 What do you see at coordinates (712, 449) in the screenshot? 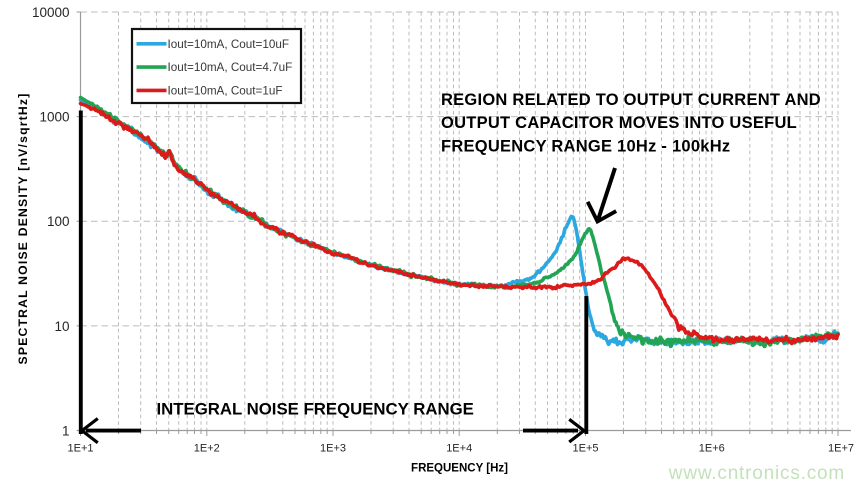
I see `svg-text: 1E+6` at bounding box center [712, 449].